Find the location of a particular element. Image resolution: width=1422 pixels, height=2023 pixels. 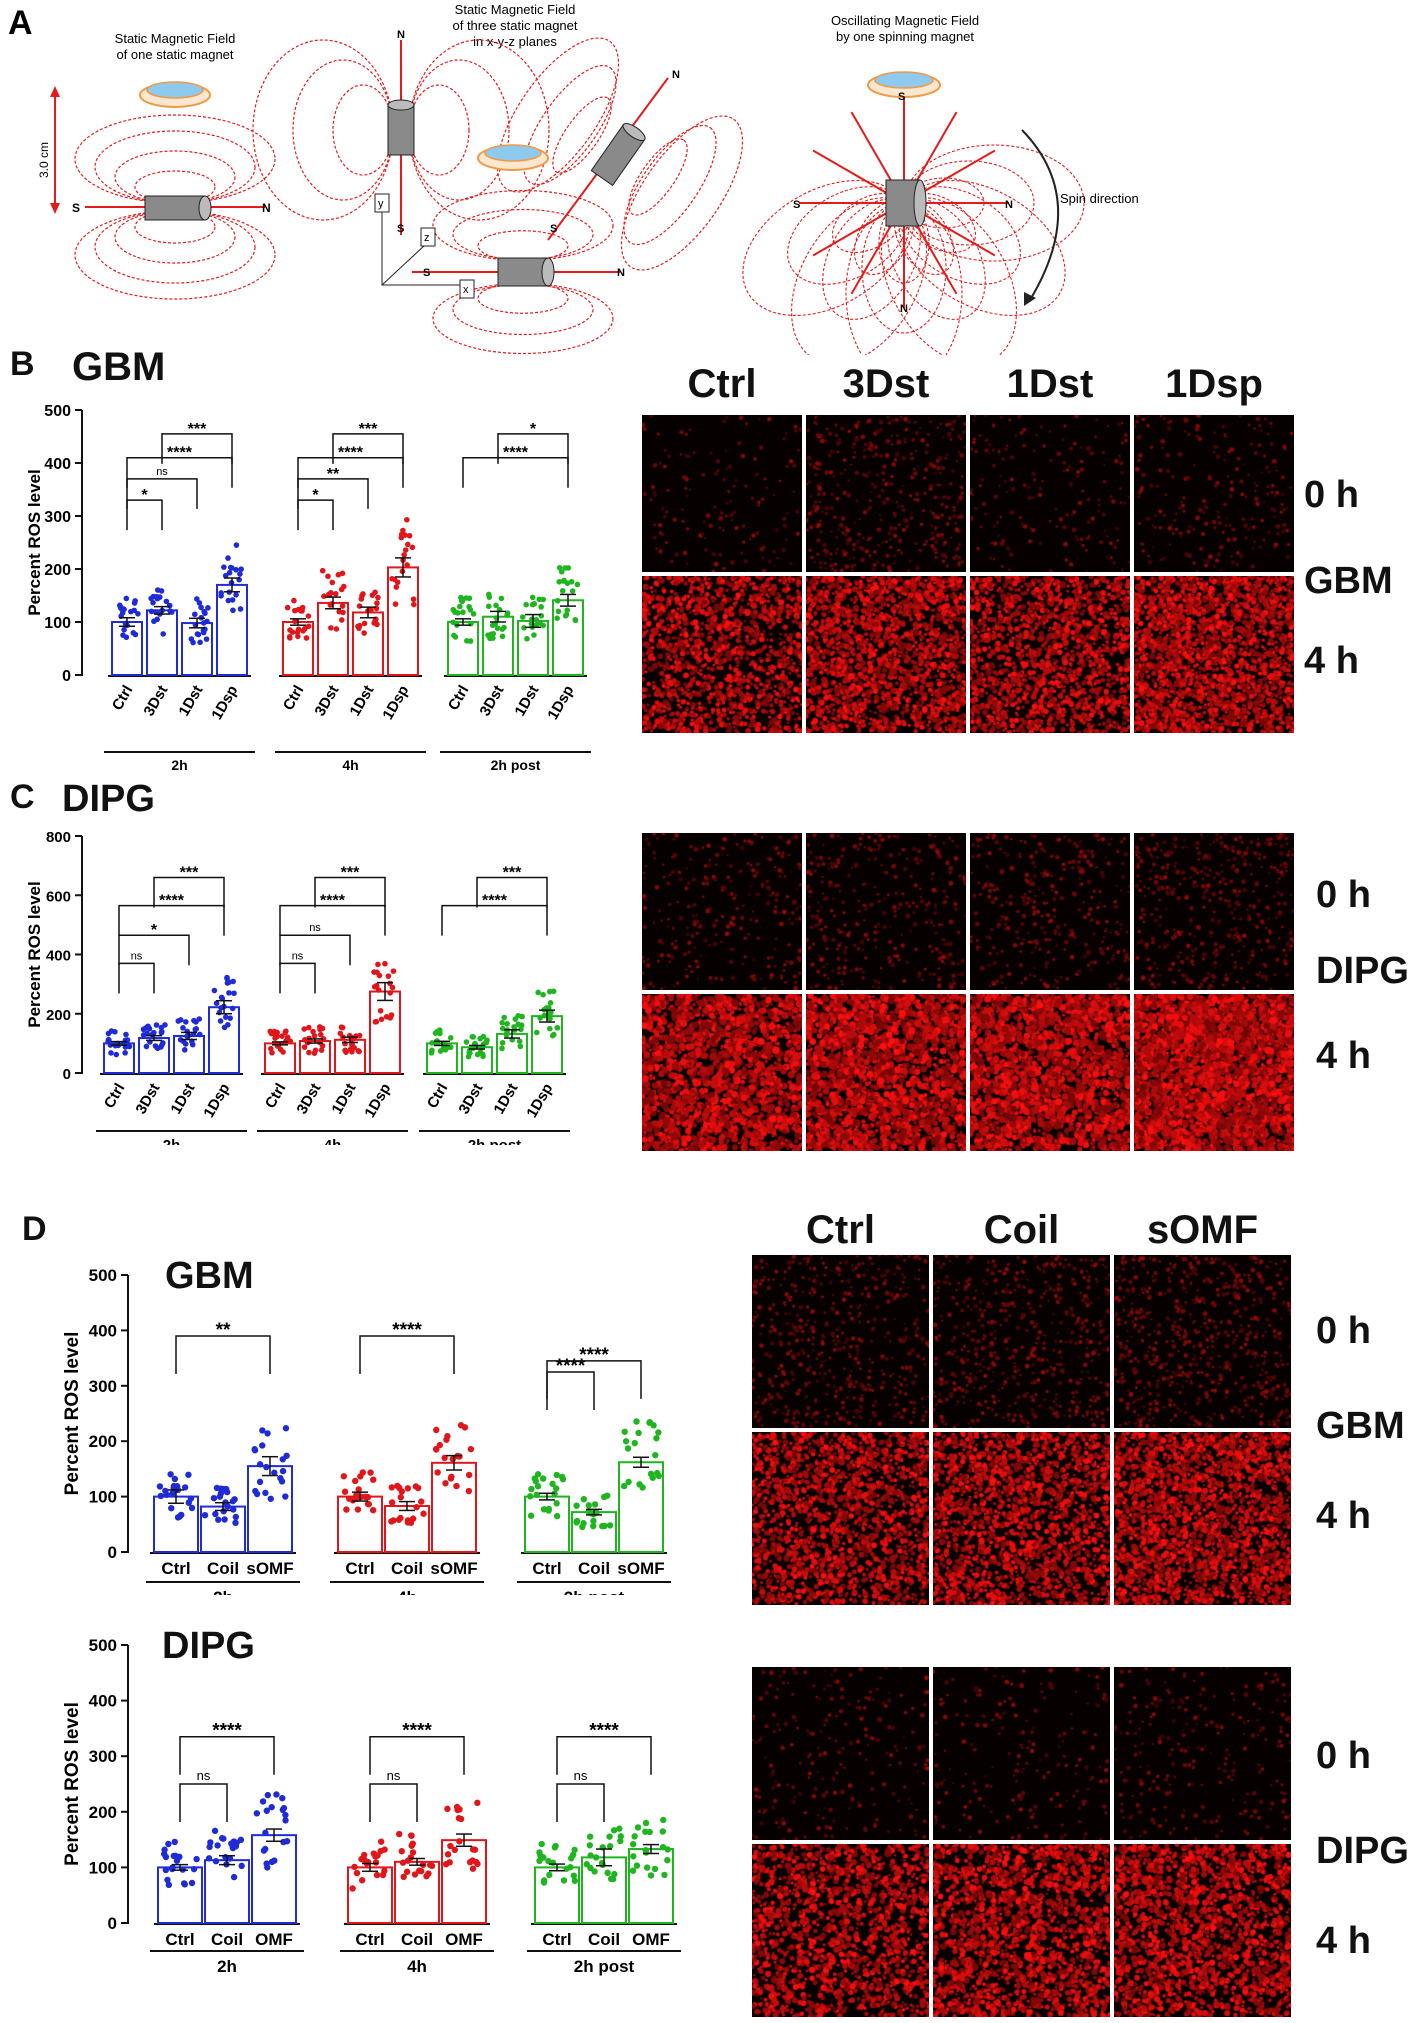

panel-a-letter: A is located at coordinates (20, 23).